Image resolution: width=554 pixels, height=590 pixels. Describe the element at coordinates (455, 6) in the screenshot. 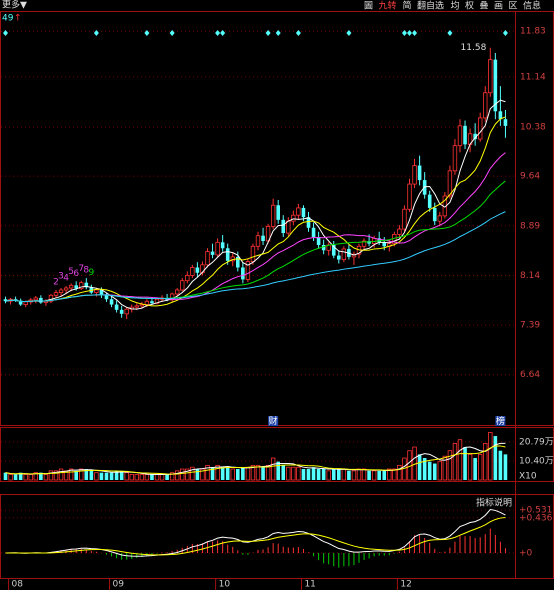

I see `toolbar-button: 均` at that location.